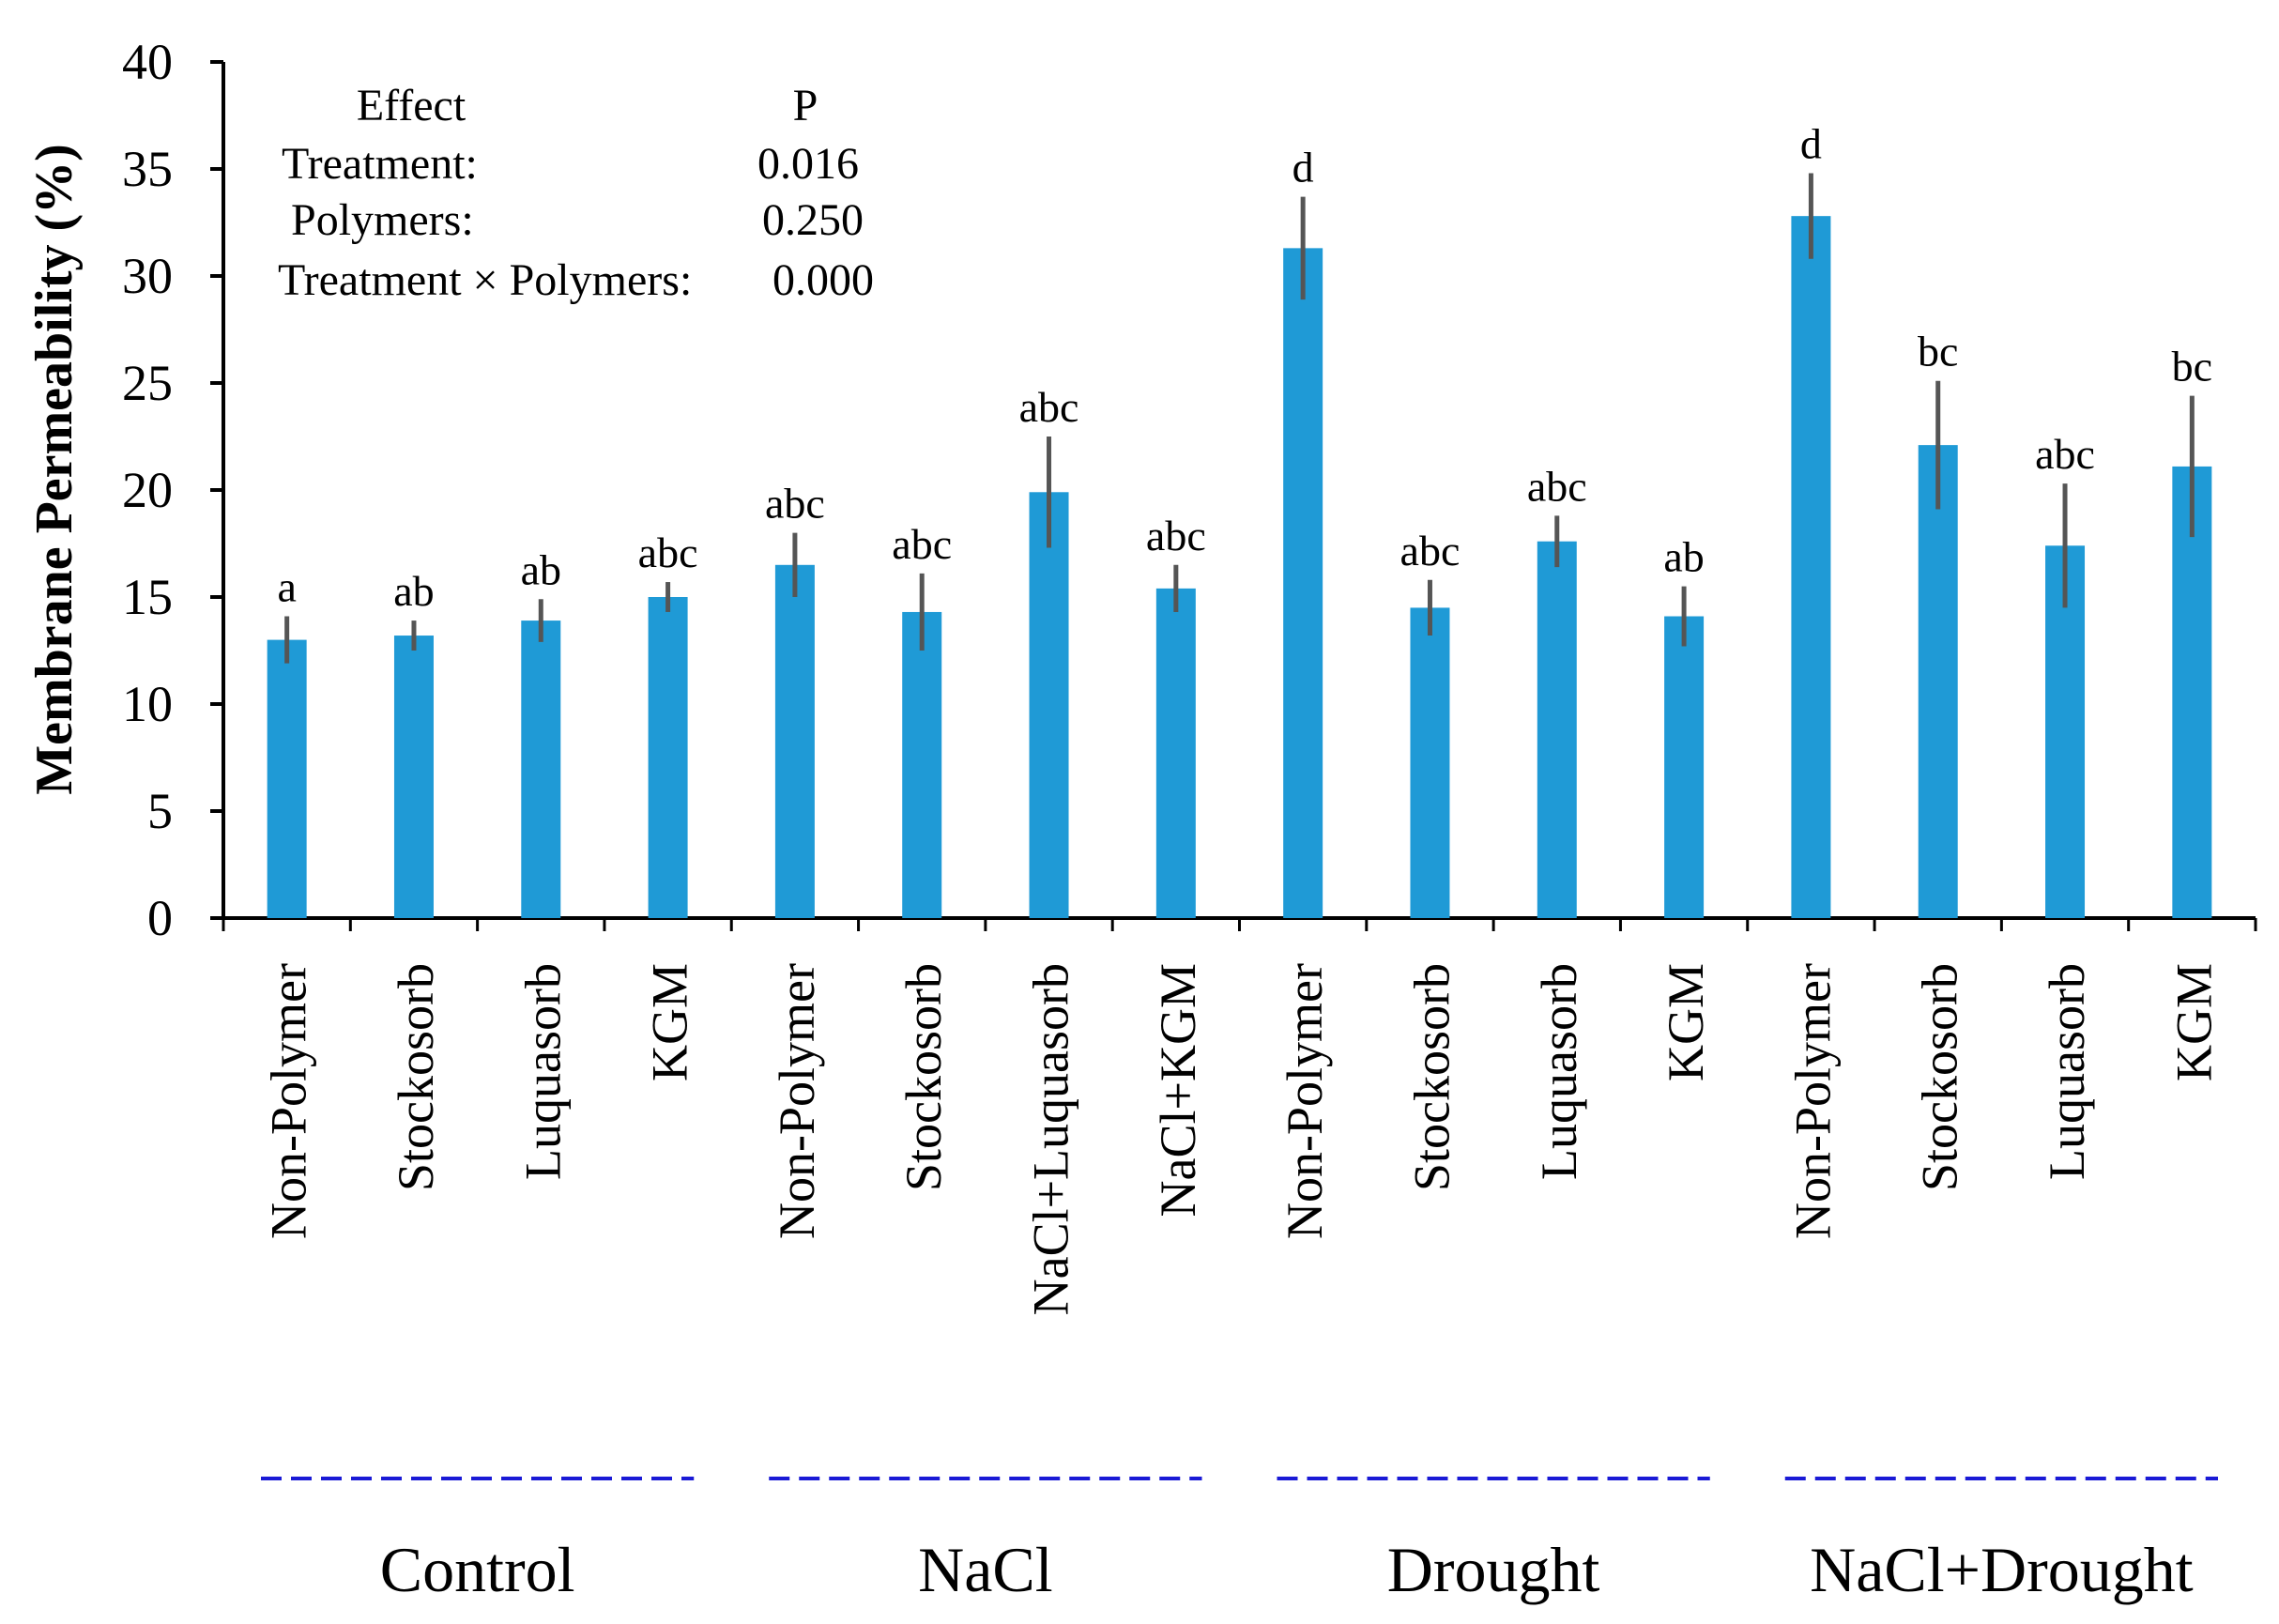 Image resolution: width=2279 pixels, height=1624 pixels. Describe the element at coordinates (147, 169) in the screenshot. I see `y-tick-label: 35` at that location.